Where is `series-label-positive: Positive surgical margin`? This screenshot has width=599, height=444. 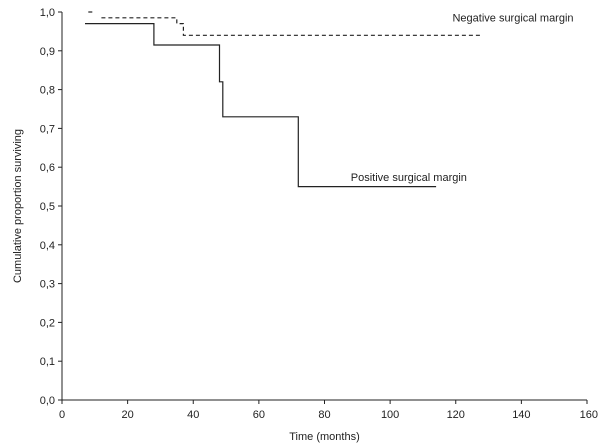
series-label-positive: Positive surgical margin is located at coordinates (409, 178).